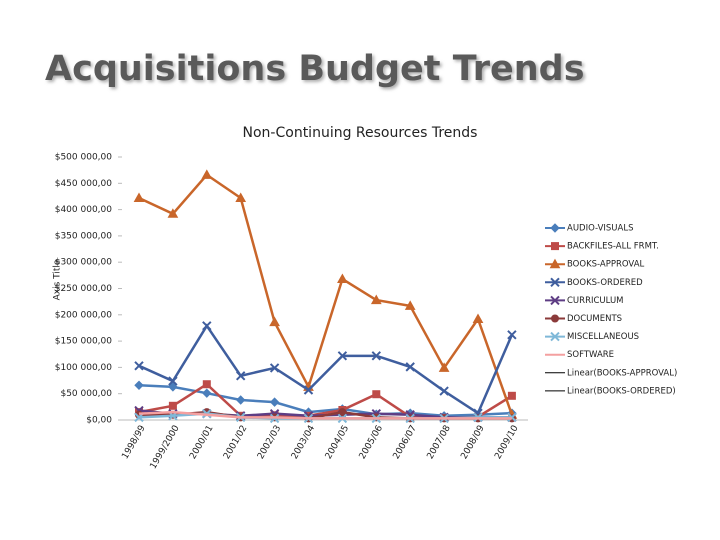 This screenshot has height=540, width=720. I want to click on x-tick-label: 2008/09, so click(472, 443).